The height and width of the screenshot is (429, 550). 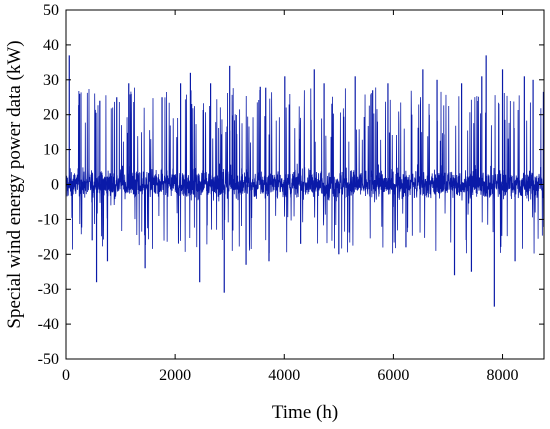 I want to click on y-tick-label: -30, so click(x=48, y=289).